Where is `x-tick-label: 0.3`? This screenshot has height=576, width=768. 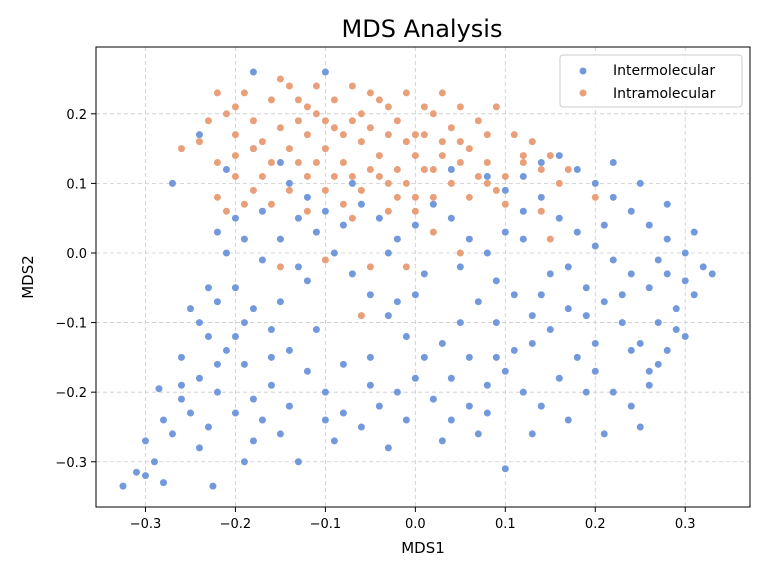
x-tick-label: 0.3 is located at coordinates (685, 524).